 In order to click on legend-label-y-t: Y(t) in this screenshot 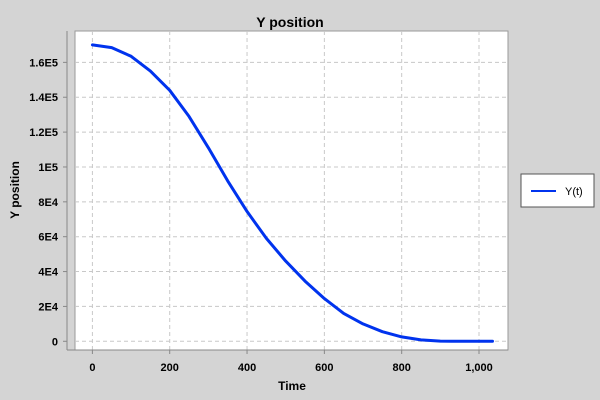, I will do `click(574, 192)`.